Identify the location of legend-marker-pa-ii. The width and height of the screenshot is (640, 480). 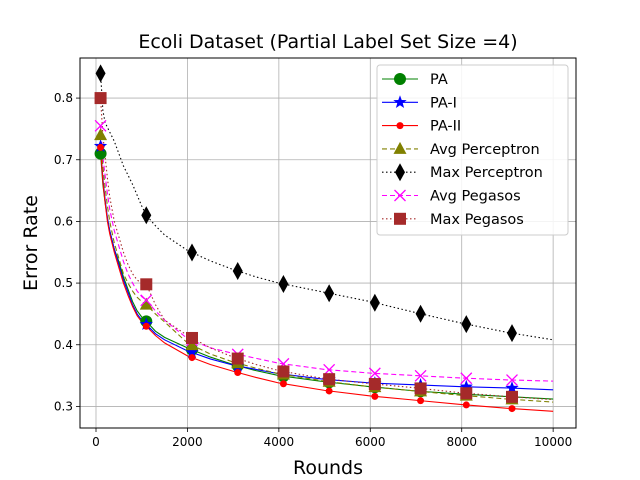
(400, 126).